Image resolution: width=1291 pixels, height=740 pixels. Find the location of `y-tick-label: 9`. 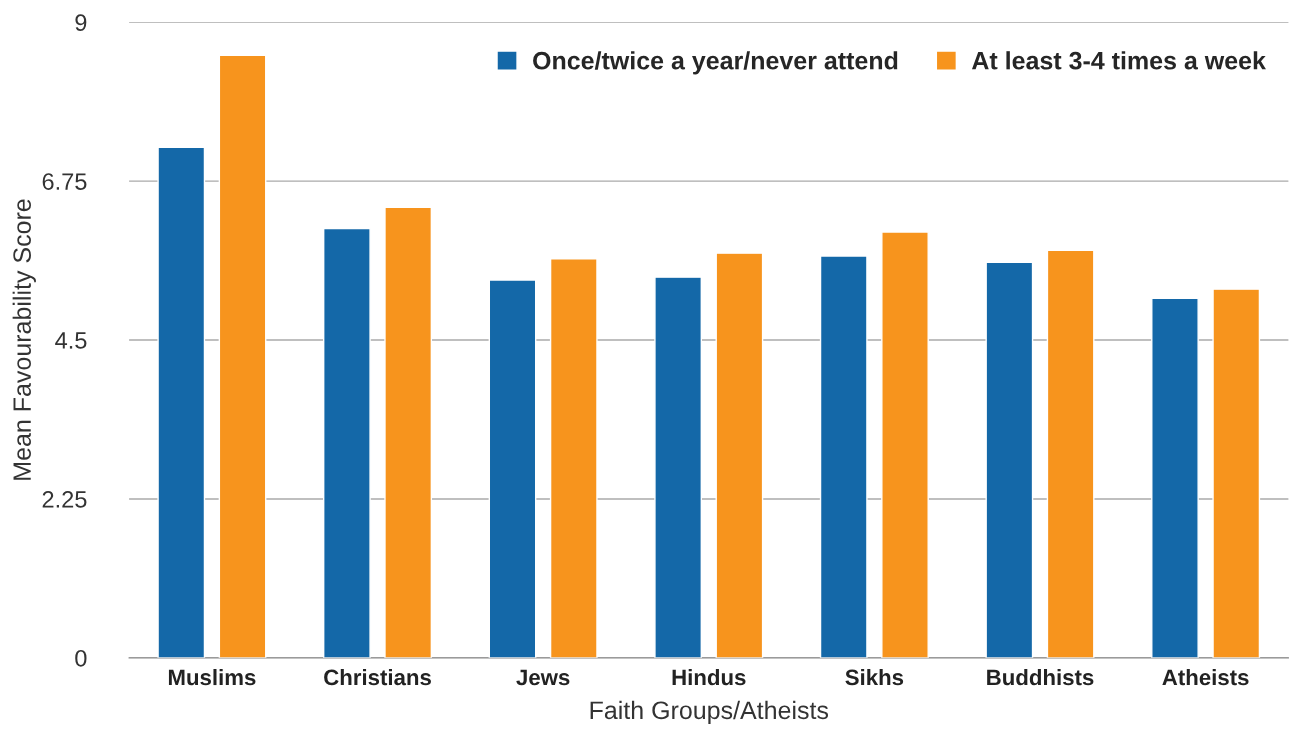

y-tick-label: 9 is located at coordinates (81, 22).